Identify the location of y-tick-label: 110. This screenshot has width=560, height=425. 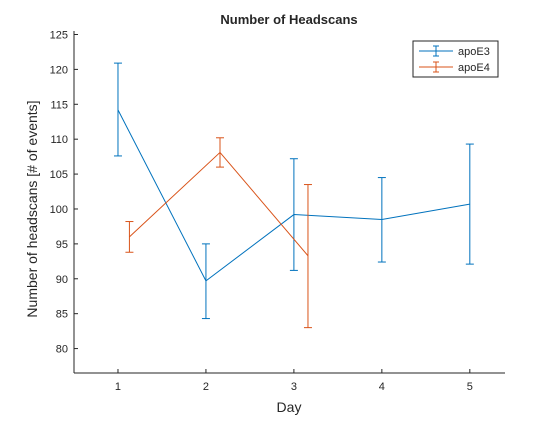
(59, 140).